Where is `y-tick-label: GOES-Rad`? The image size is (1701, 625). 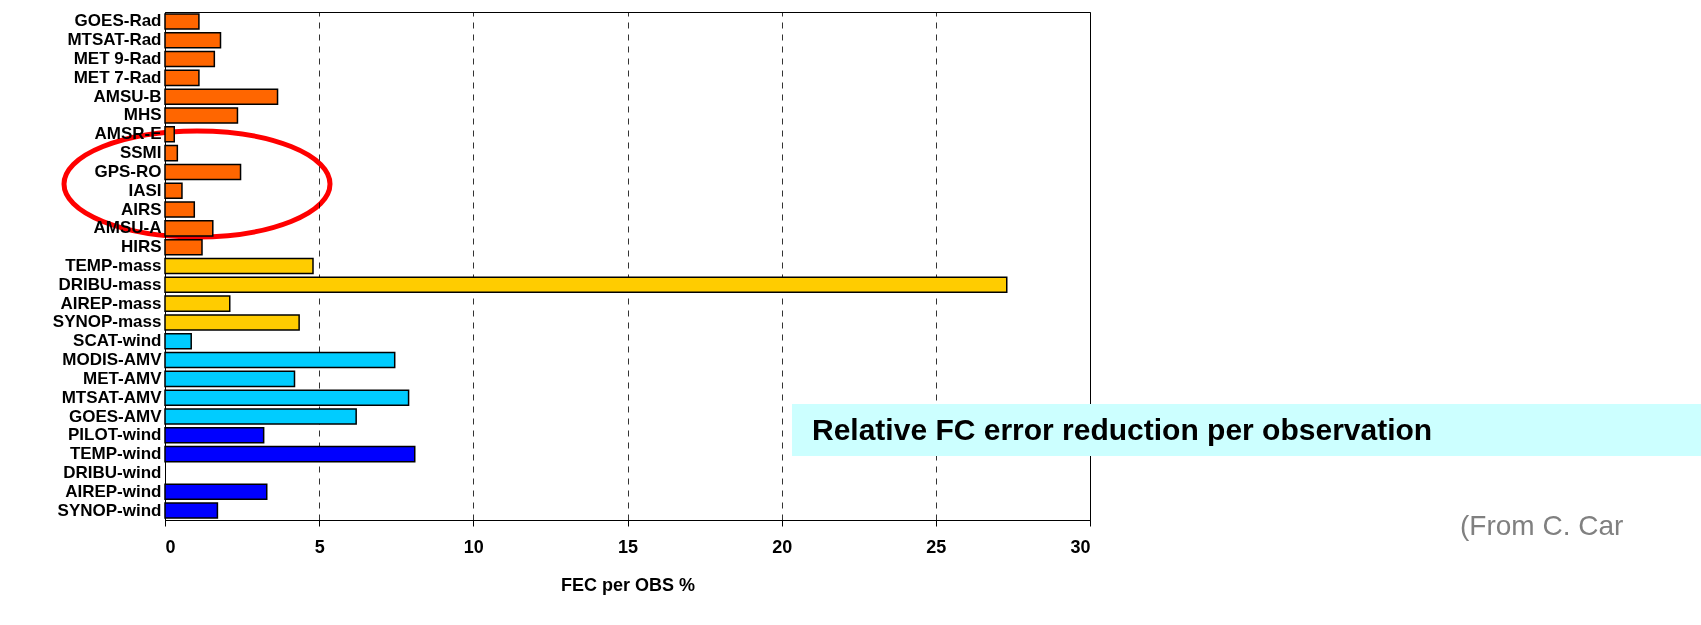 y-tick-label: GOES-Rad is located at coordinates (118, 21).